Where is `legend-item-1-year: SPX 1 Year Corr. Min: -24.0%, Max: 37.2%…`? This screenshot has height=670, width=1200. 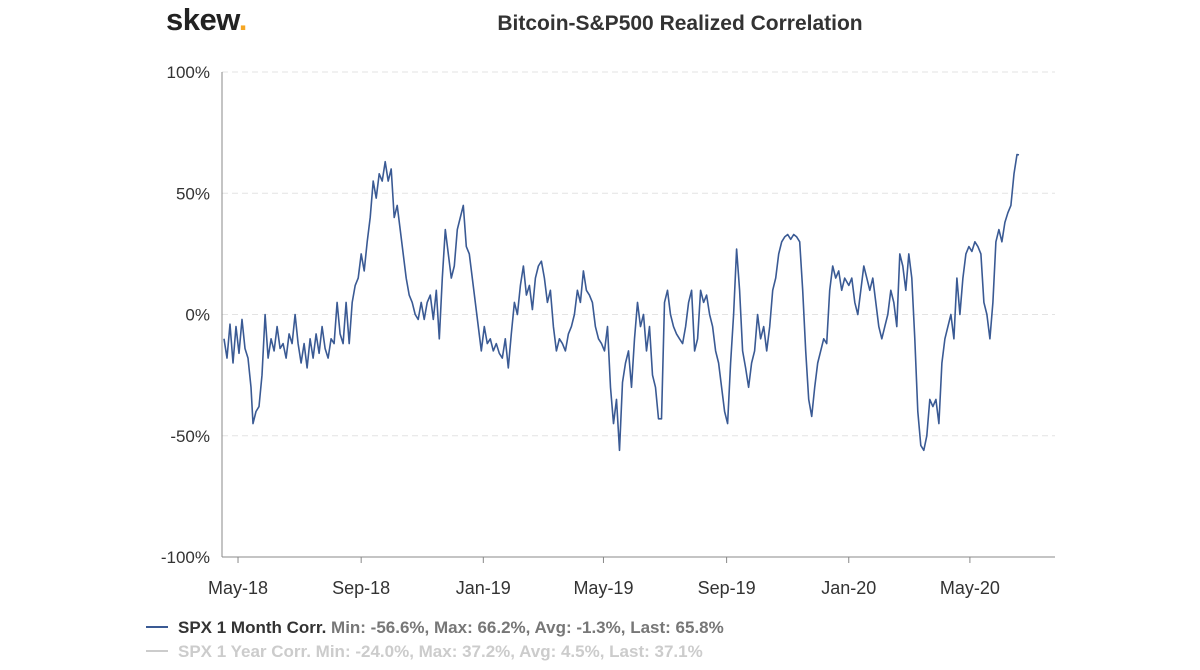 legend-item-1-year: SPX 1 Year Corr. Min: -24.0%, Max: 37.2%… is located at coordinates (424, 652).